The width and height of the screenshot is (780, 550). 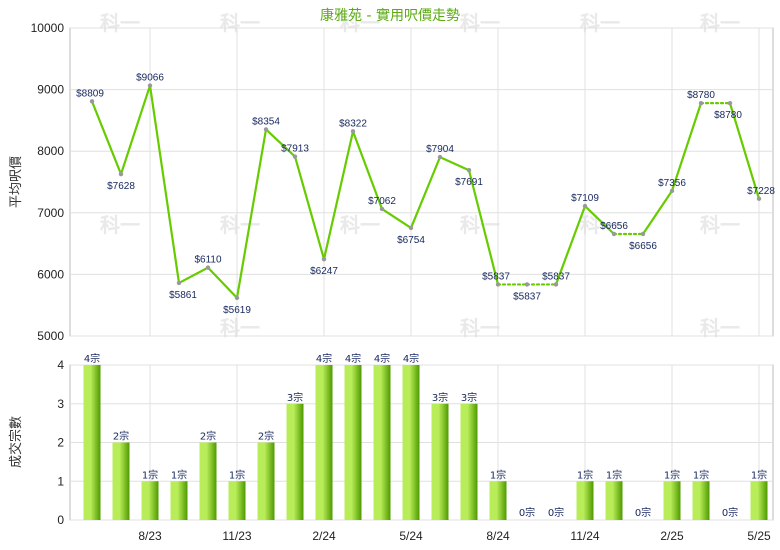 I want to click on x-tick-label: 11/24, so click(x=584, y=536).